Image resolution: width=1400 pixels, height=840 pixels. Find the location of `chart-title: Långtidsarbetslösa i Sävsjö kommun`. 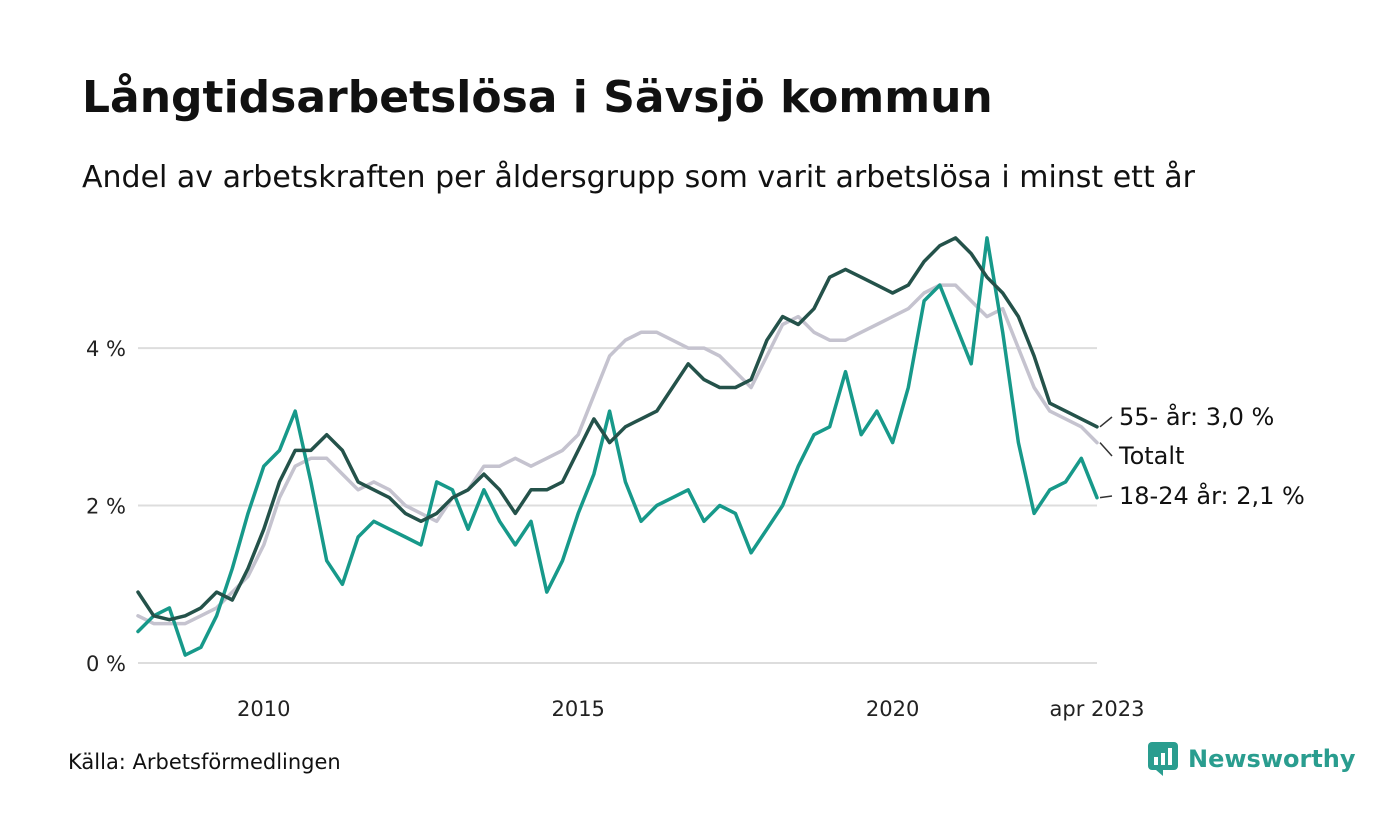

chart-title: Långtidsarbetslösa i Sävsjö kommun is located at coordinates (537, 97).